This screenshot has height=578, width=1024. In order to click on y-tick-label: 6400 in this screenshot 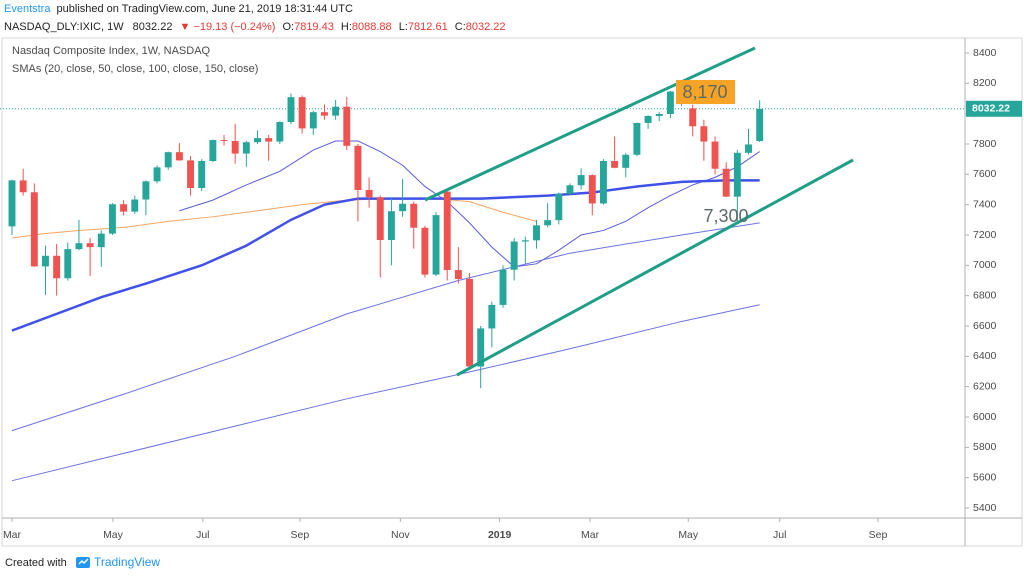, I will do `click(985, 356)`.